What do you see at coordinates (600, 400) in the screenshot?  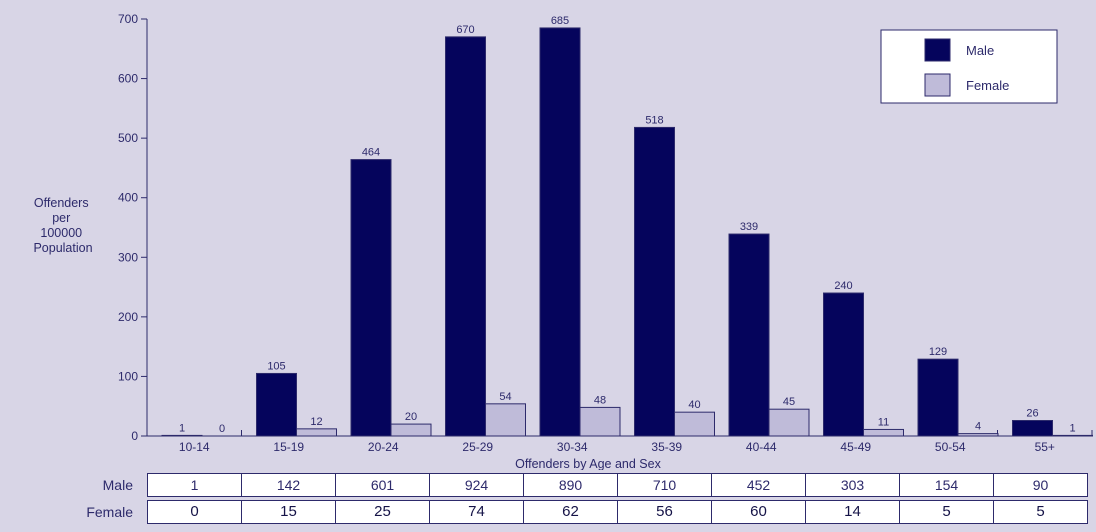 I see `data-label-female: 48` at bounding box center [600, 400].